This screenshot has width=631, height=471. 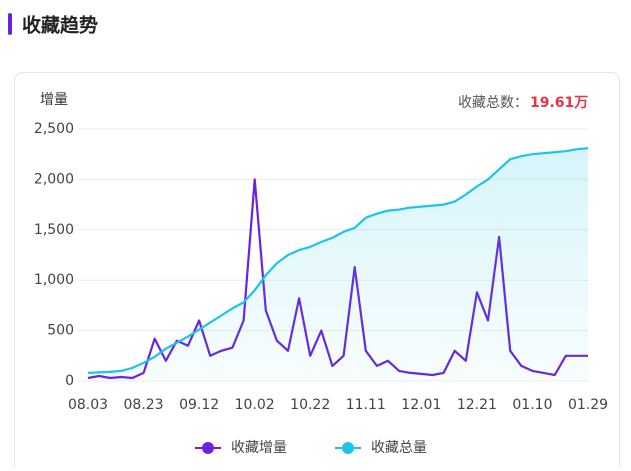 I want to click on x-tick-label: 11.11, so click(x=366, y=405).